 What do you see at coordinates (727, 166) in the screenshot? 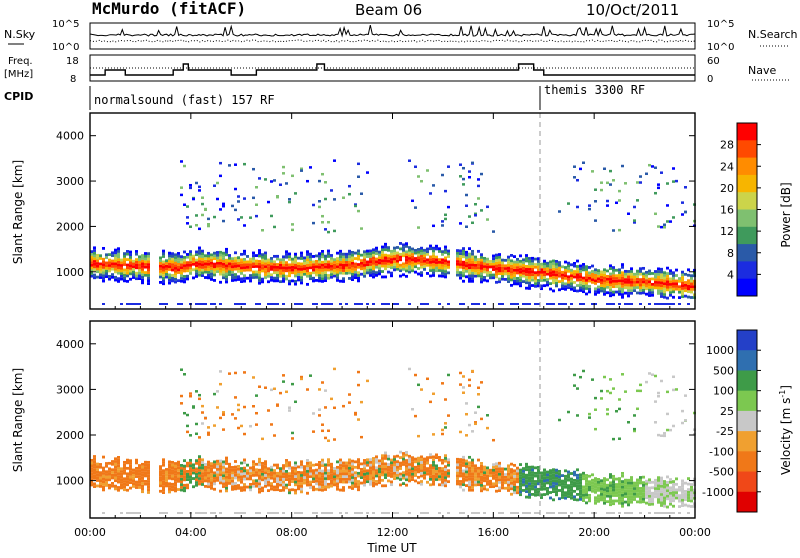
I see `colorbar-tick-label: 24` at bounding box center [727, 166].